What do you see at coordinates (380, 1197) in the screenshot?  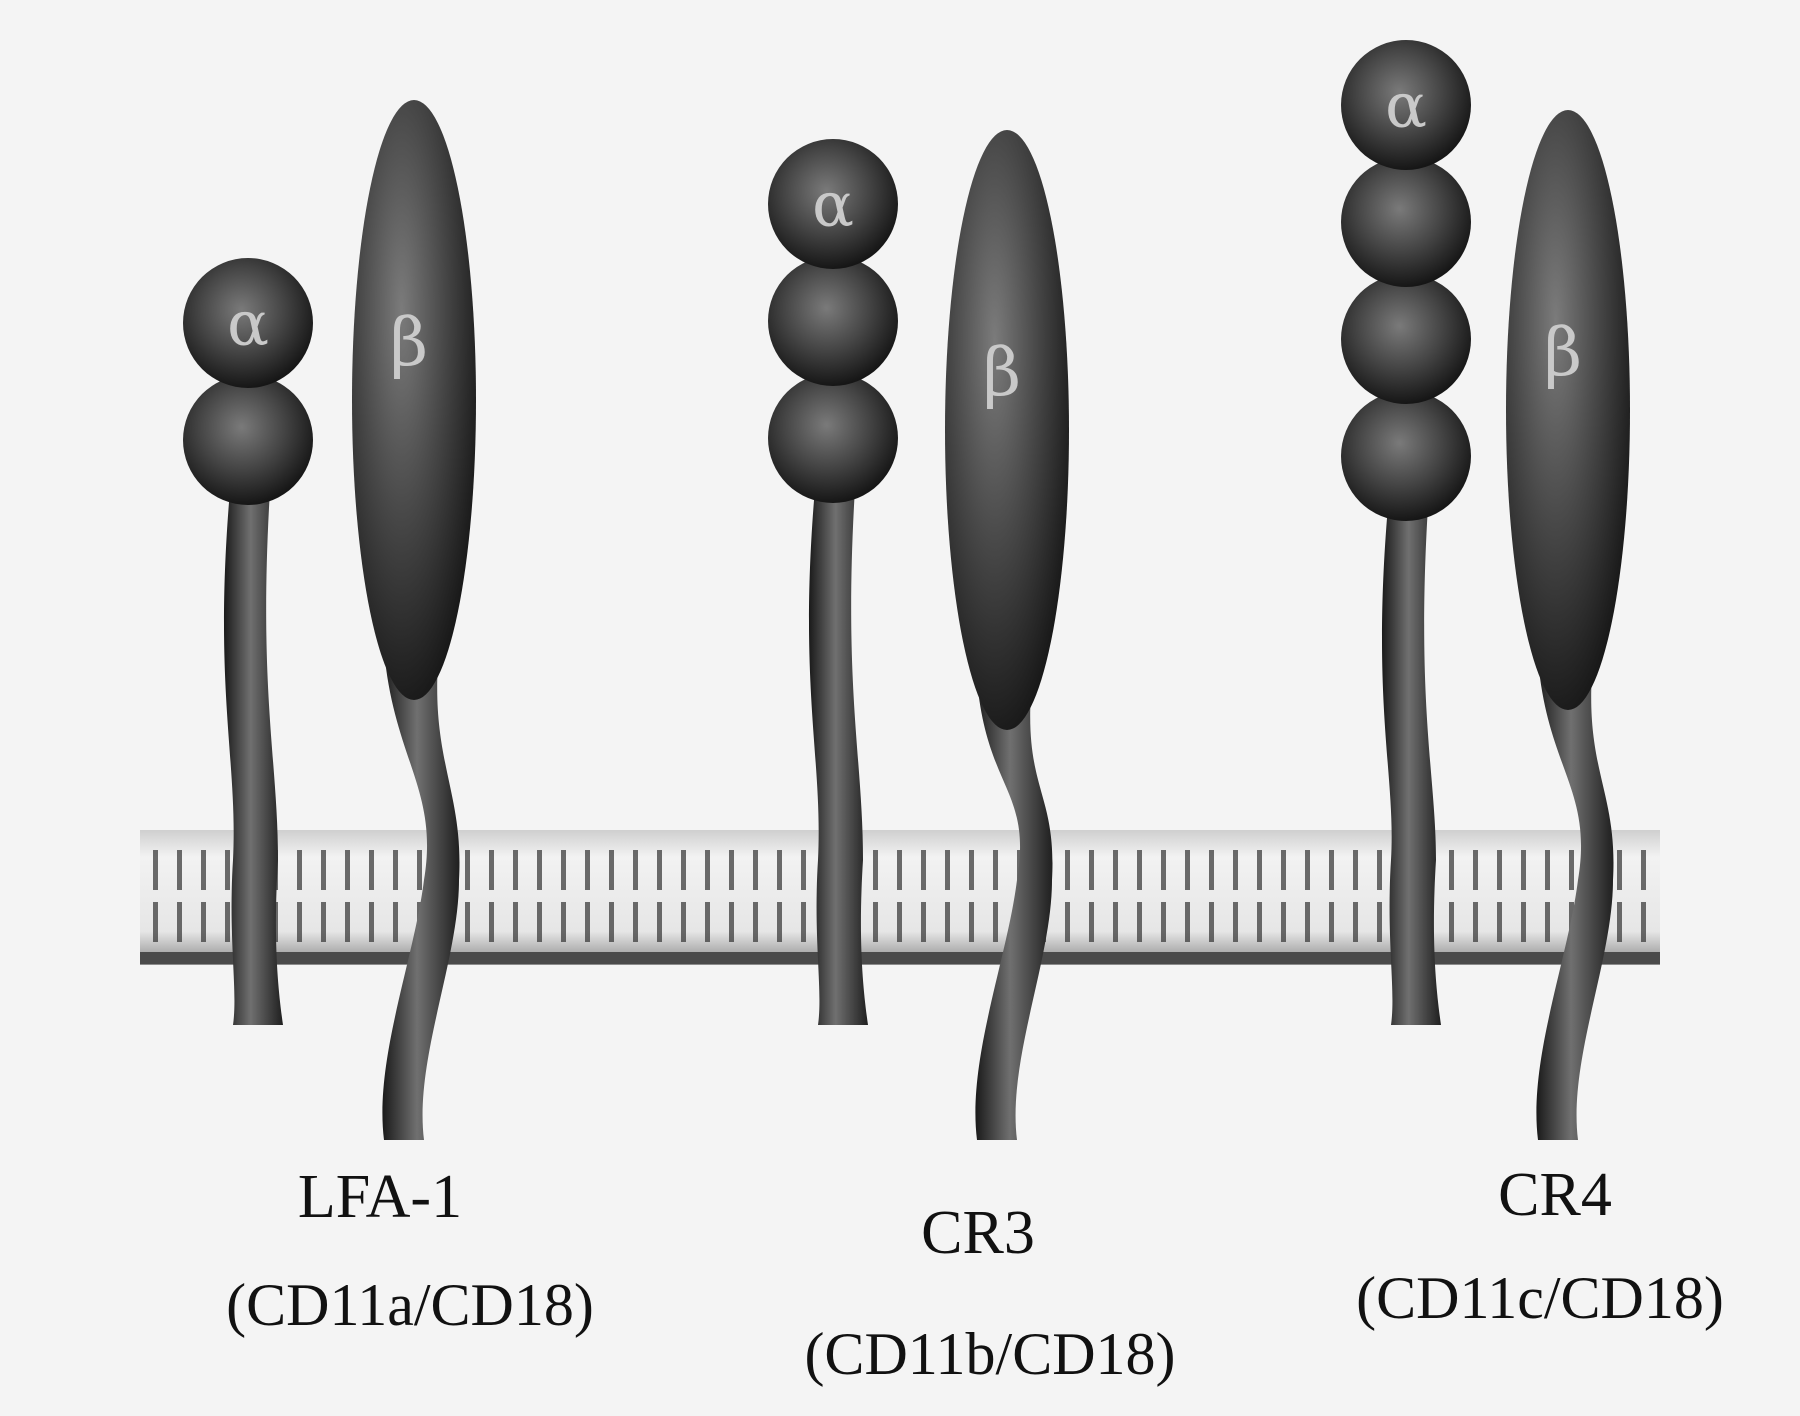 I see `integrin-name: LFA-1` at bounding box center [380, 1197].